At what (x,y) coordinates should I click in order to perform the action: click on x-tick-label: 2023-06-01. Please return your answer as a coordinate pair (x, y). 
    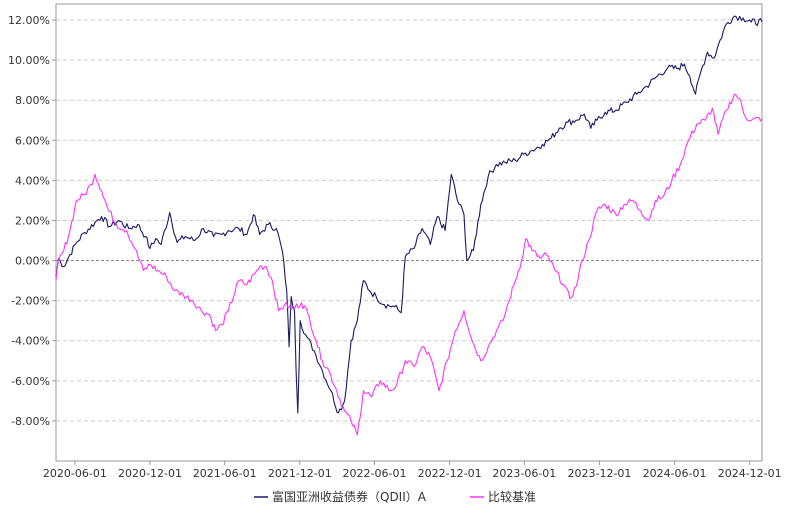
    Looking at the image, I should click on (524, 473).